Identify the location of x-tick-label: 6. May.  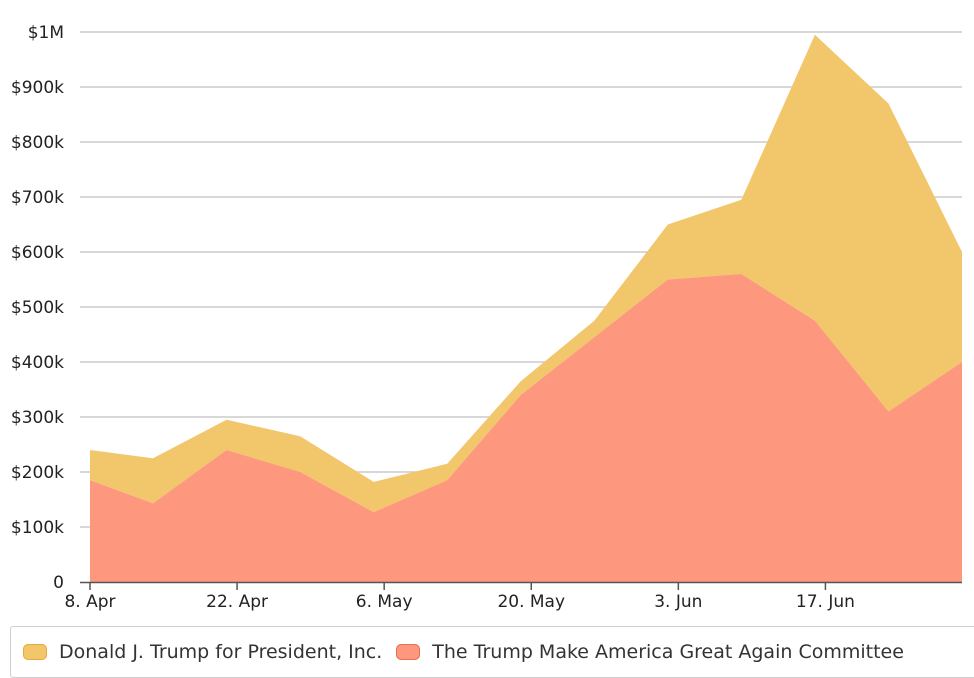
(384, 602).